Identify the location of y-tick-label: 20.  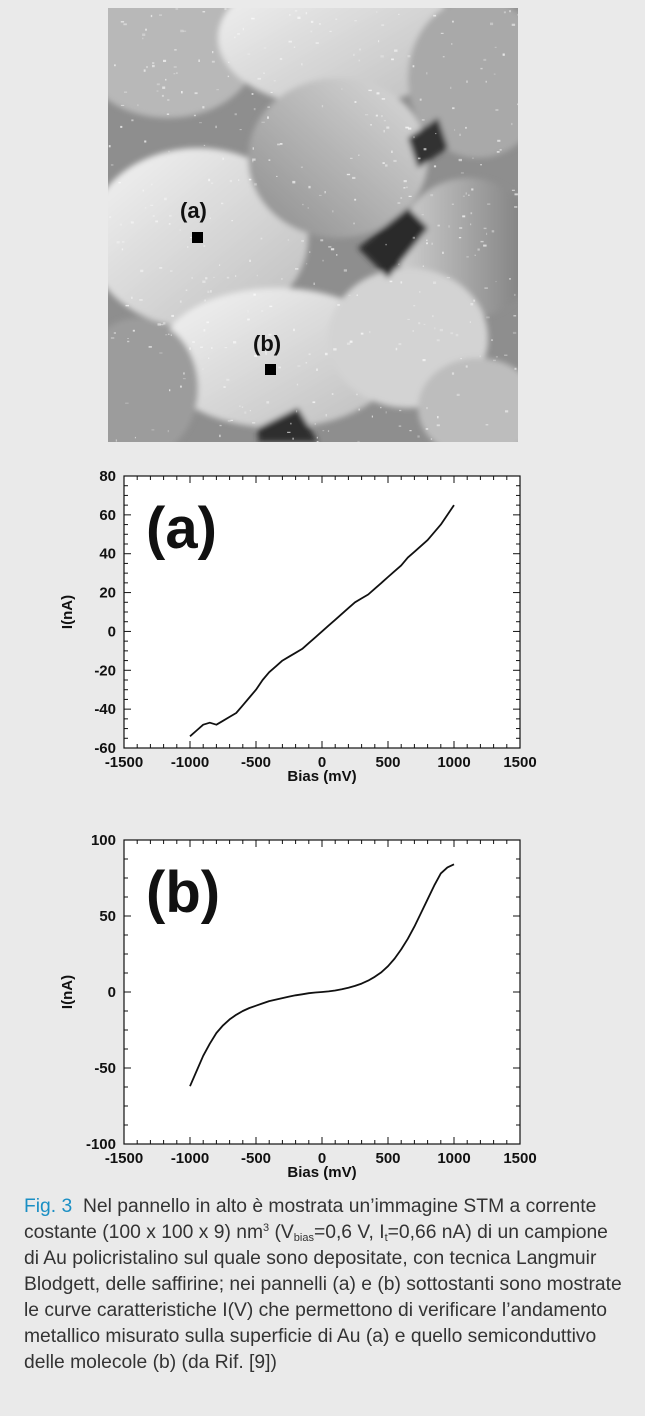
(107, 593).